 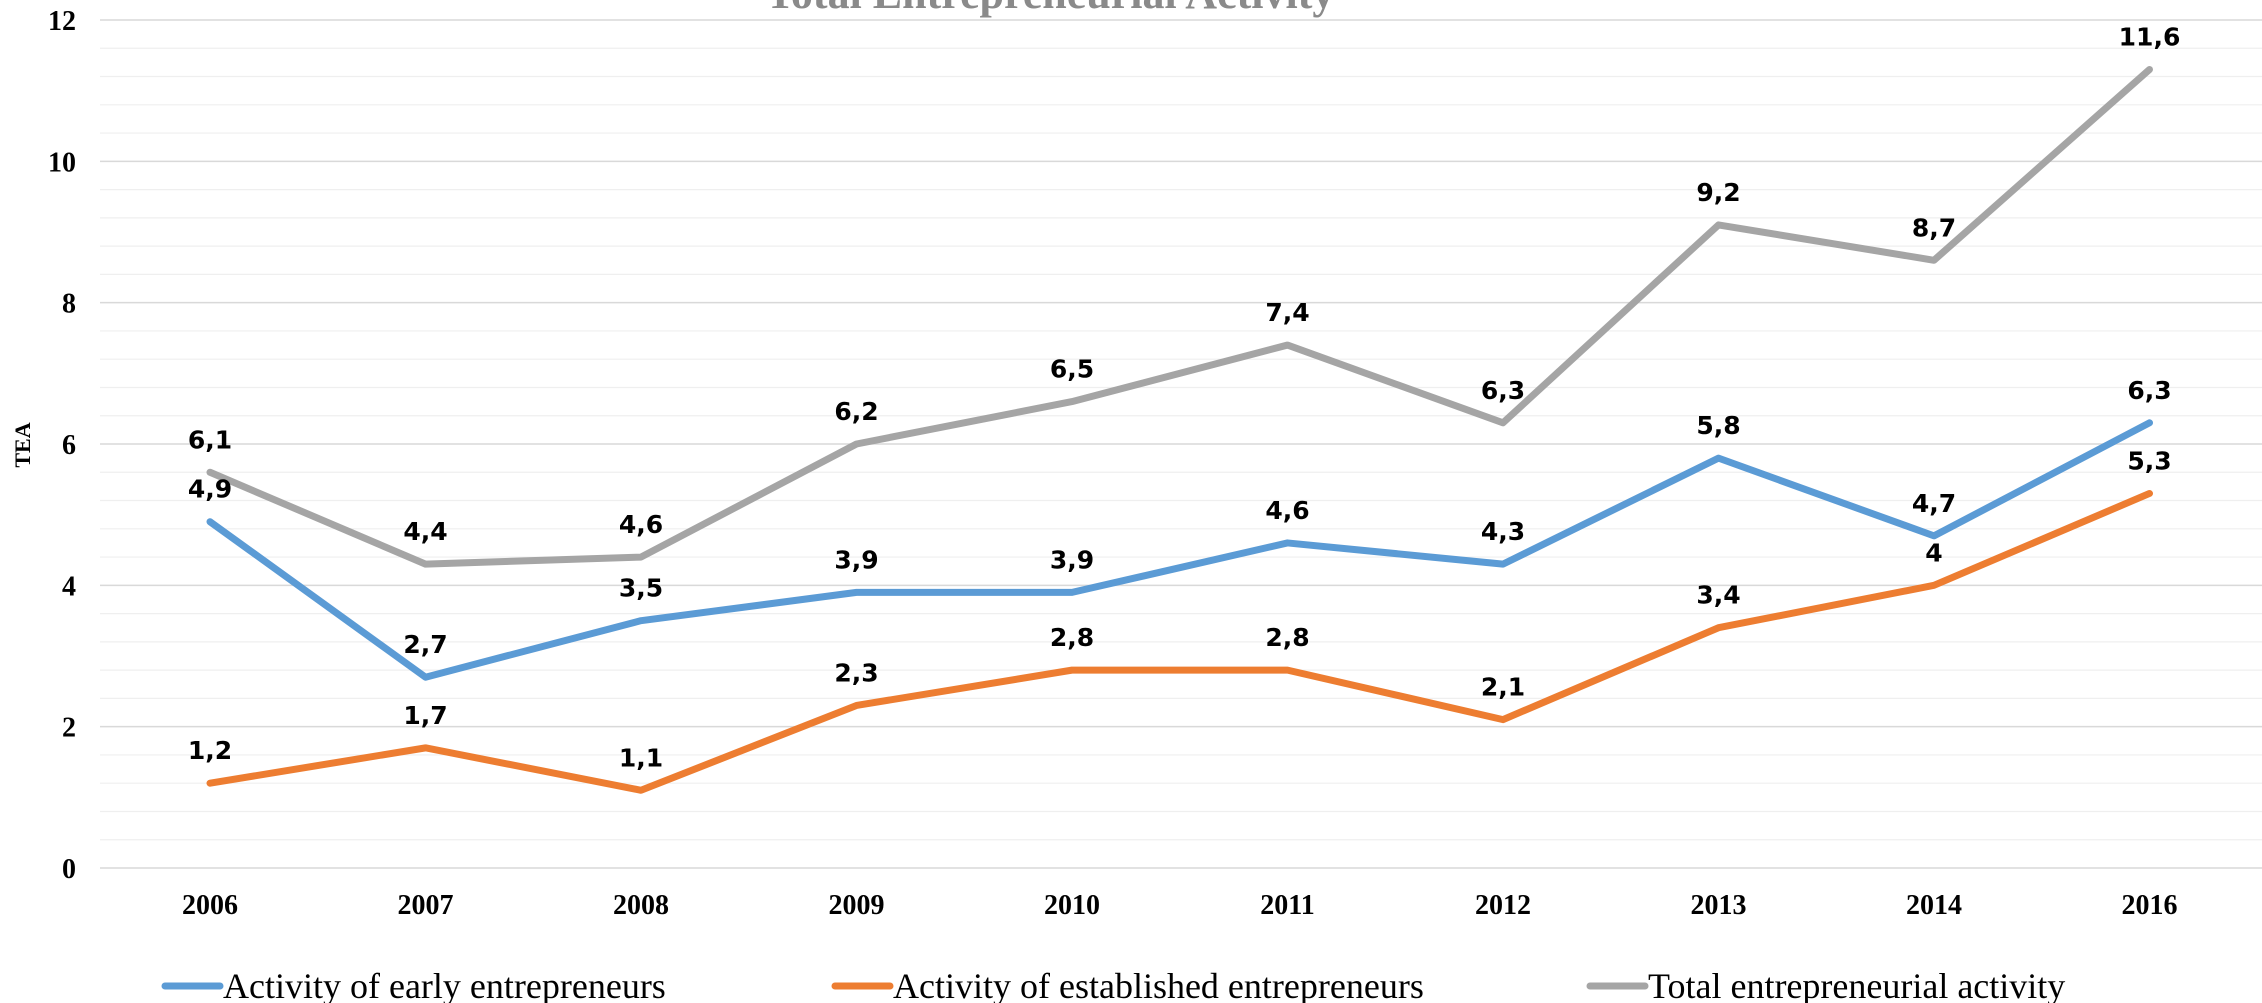 I want to click on legend-label: Total entrepreneurial activity, so click(x=1856, y=984).